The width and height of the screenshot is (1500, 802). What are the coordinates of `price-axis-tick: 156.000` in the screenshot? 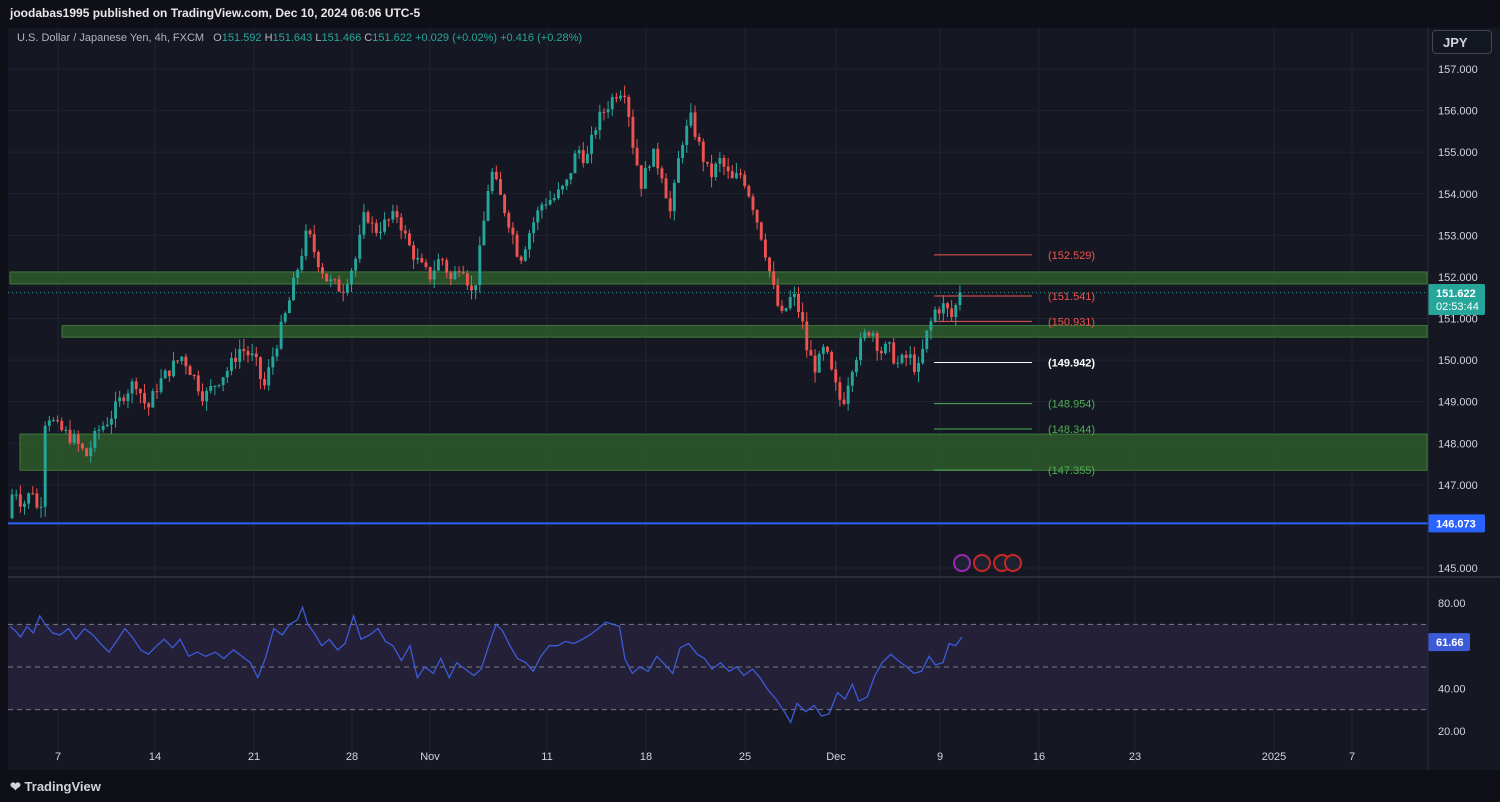 It's located at (1458, 112).